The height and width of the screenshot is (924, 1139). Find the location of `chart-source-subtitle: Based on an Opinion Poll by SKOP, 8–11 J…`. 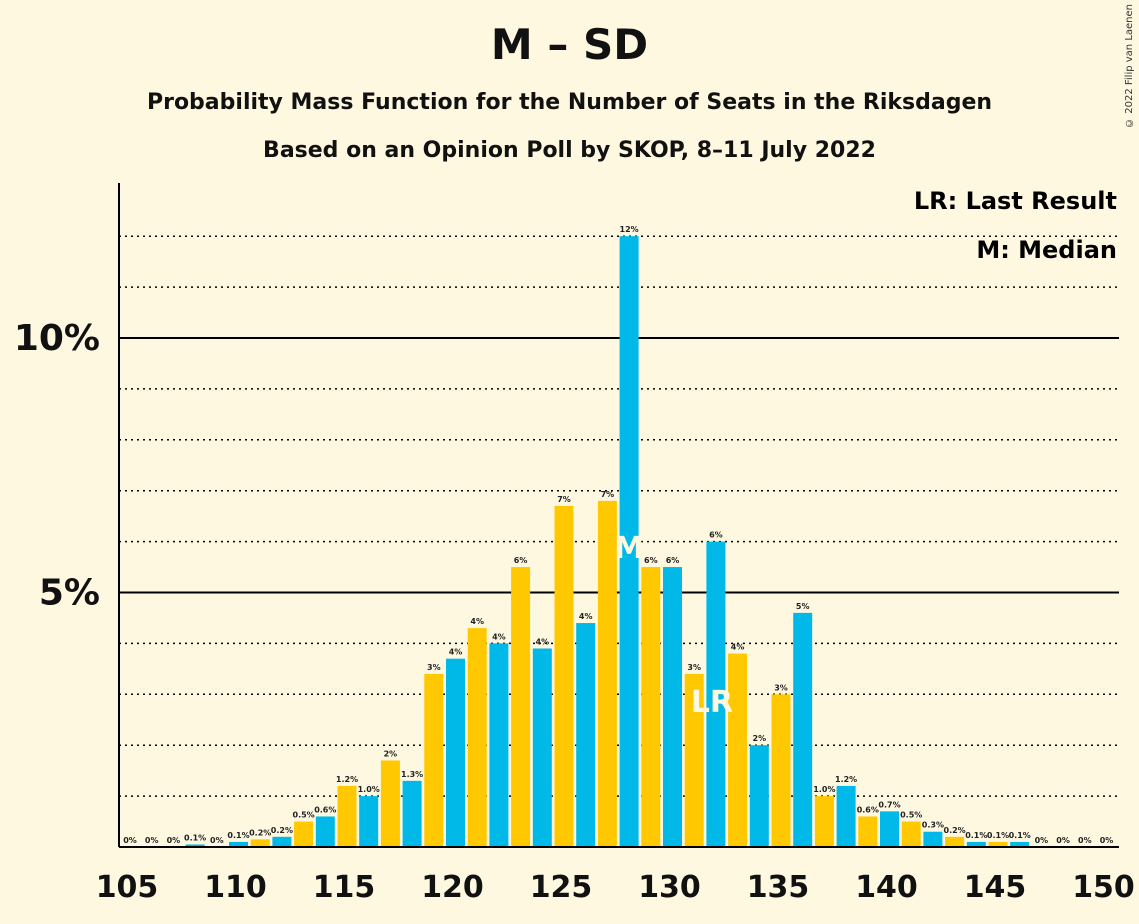

chart-source-subtitle: Based on an Opinion Poll by SKOP, 8–11 J… is located at coordinates (569, 150).